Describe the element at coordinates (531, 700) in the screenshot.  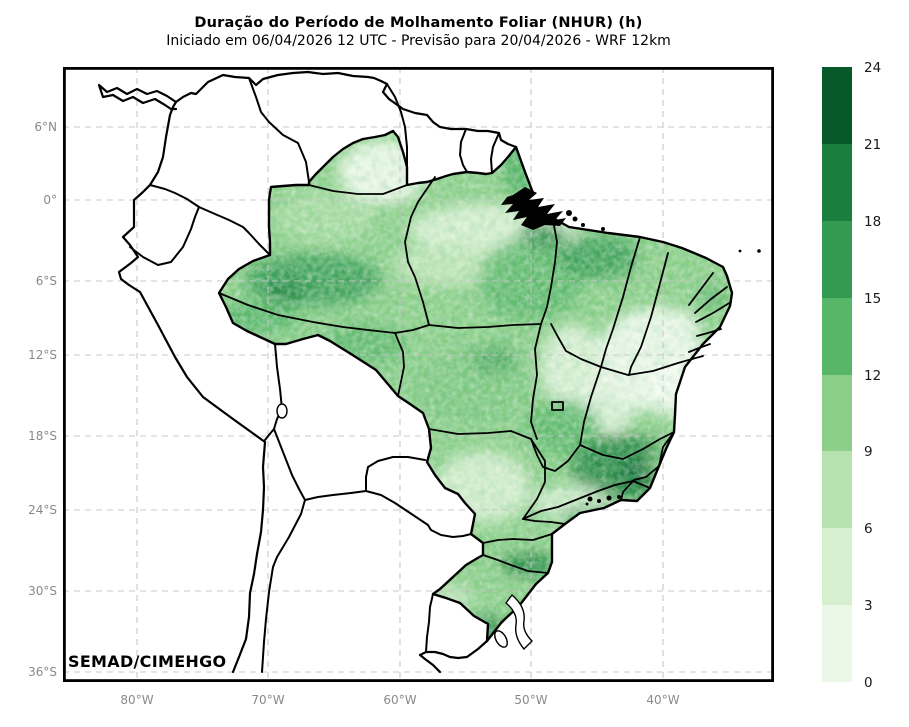
I see `lon-tick-50w: 50°W` at that location.